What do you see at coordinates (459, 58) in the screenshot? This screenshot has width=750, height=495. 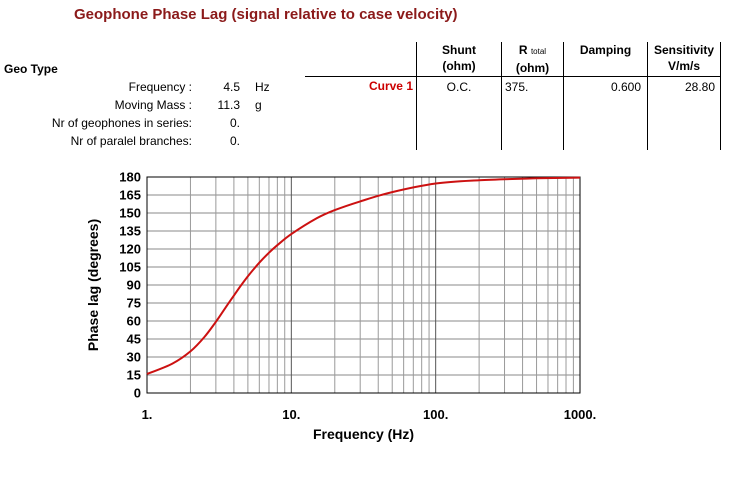 I see `shunt-header: Shunt (ohm)` at bounding box center [459, 58].